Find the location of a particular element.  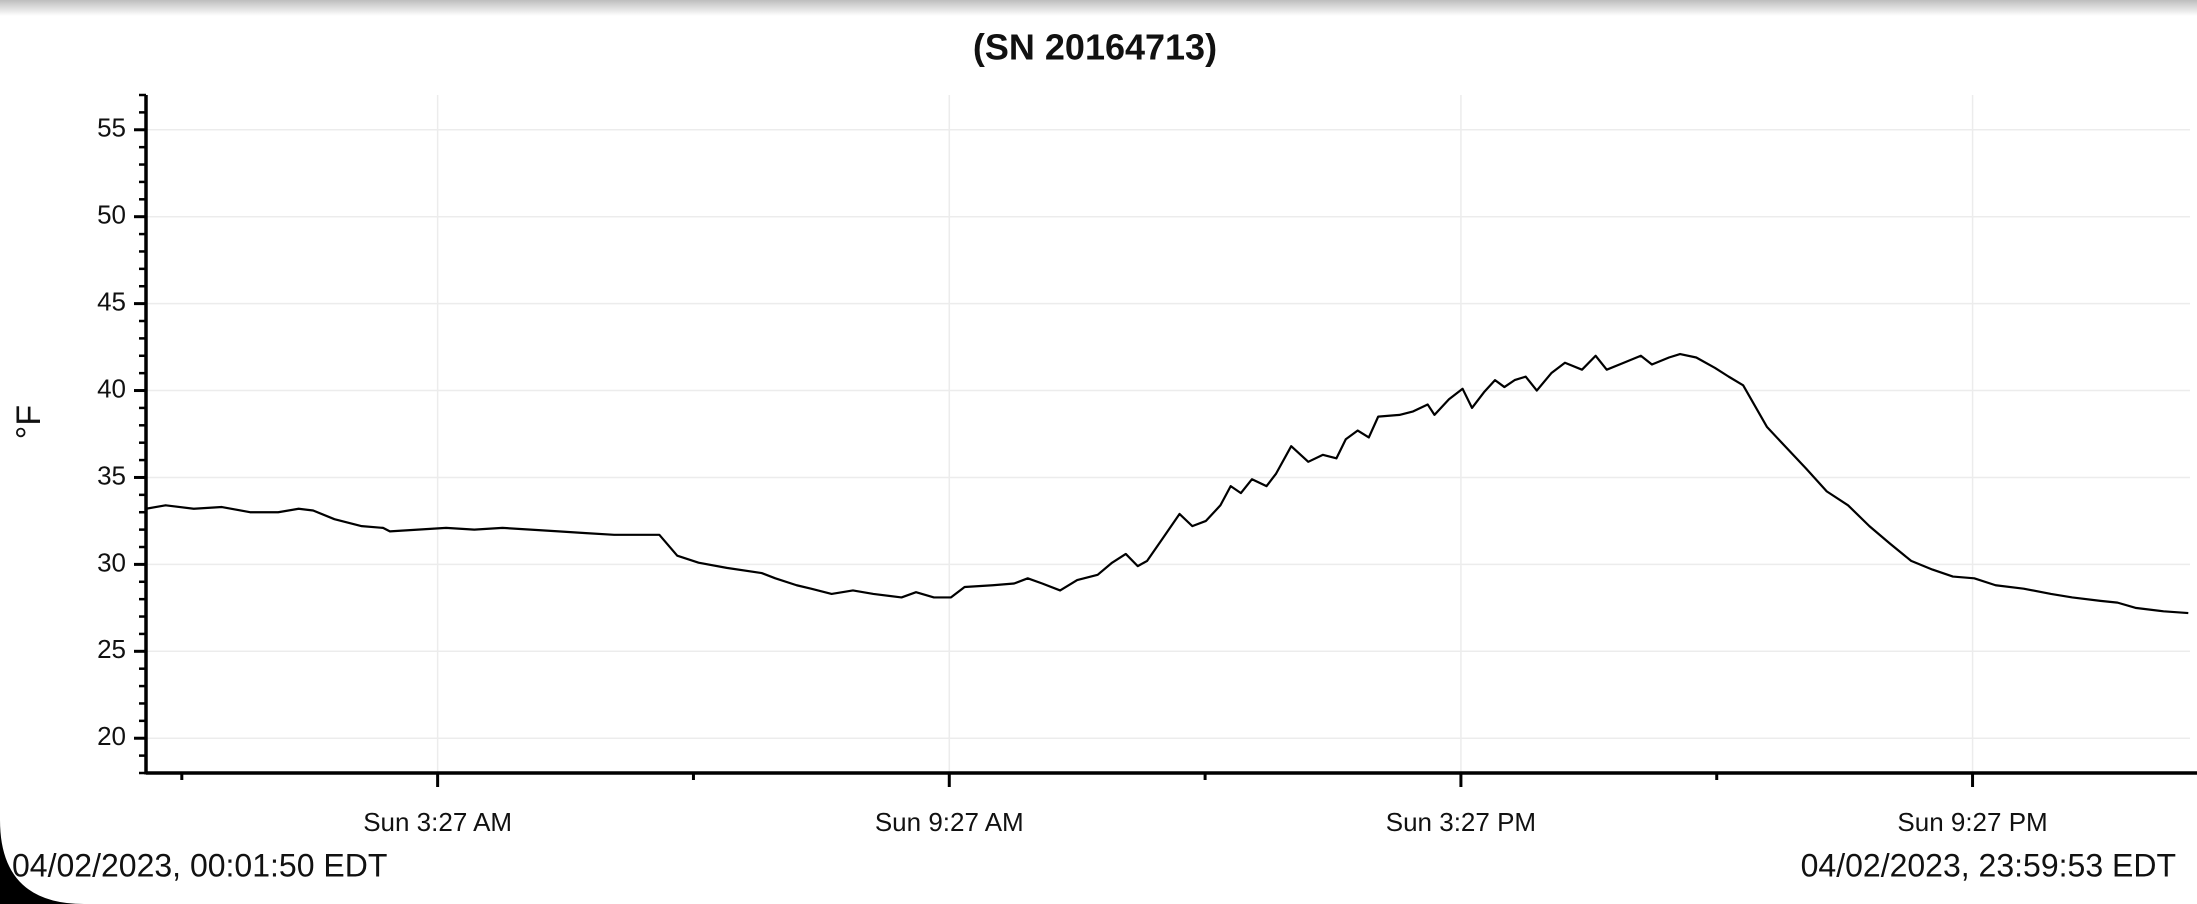

y-tick-label: 45 is located at coordinates (111, 301).